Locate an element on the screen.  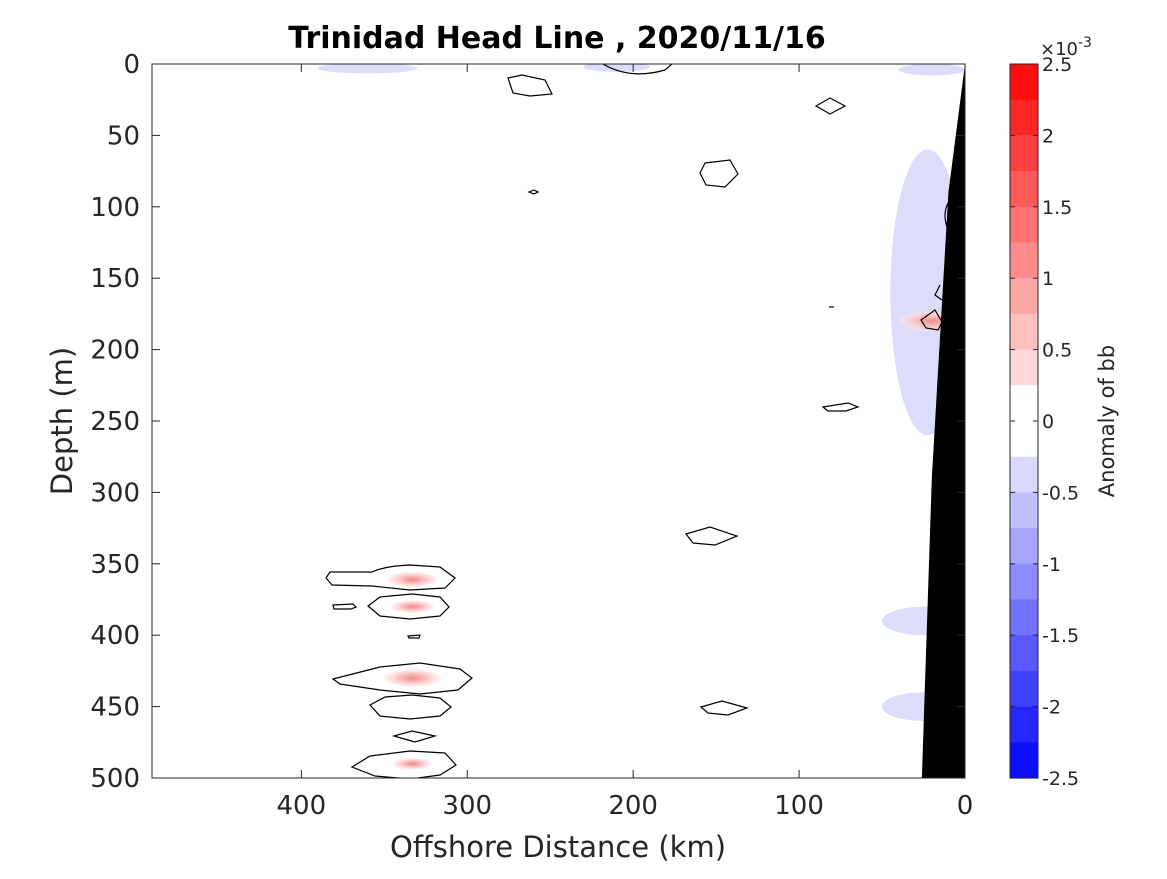
colorbar-tick-label: 2.5 is located at coordinates (1057, 65).